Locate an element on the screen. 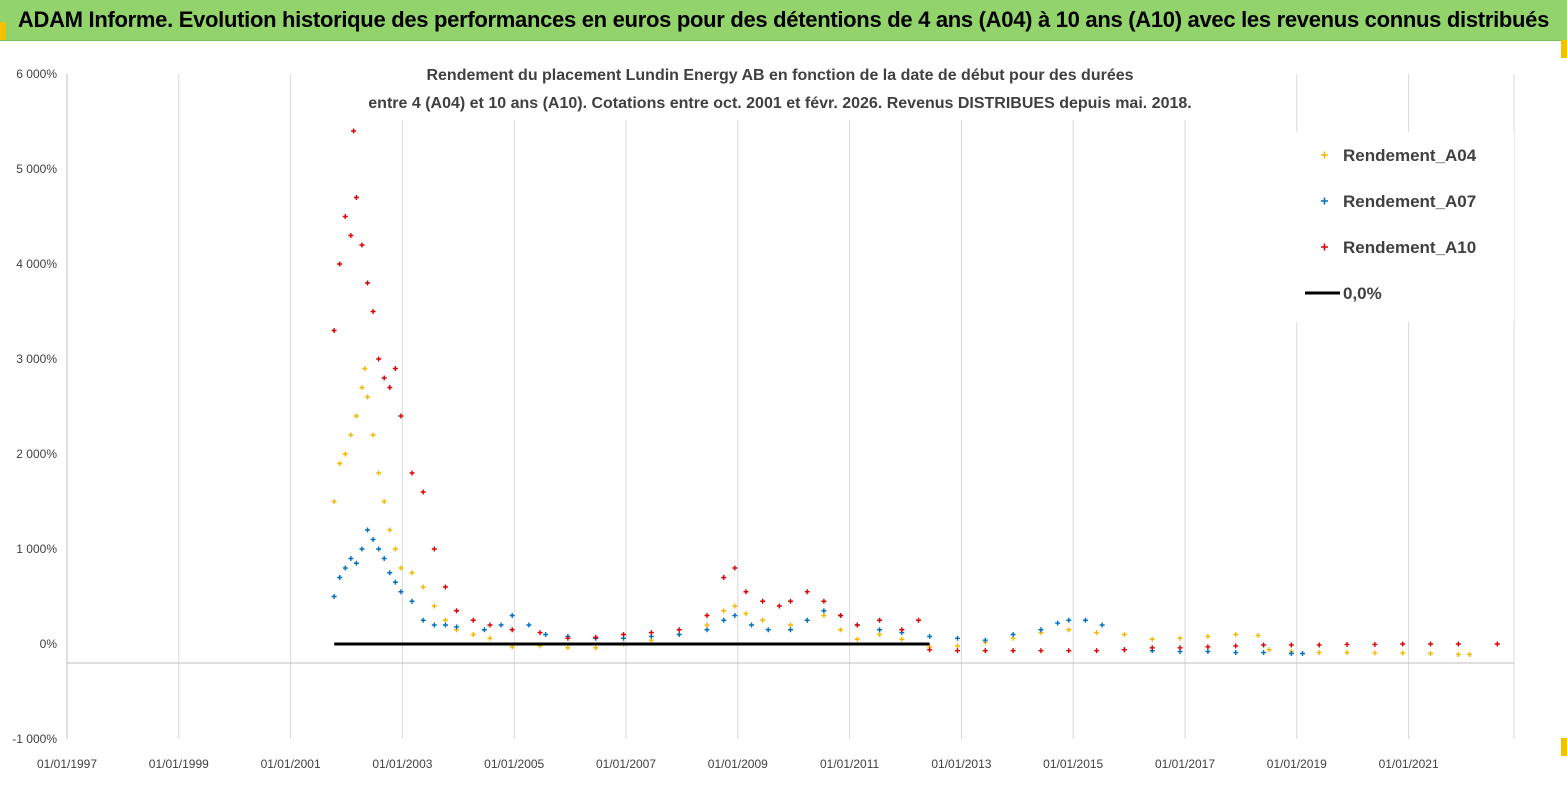 The image size is (1567, 790). legend-background is located at coordinates (1398, 227).